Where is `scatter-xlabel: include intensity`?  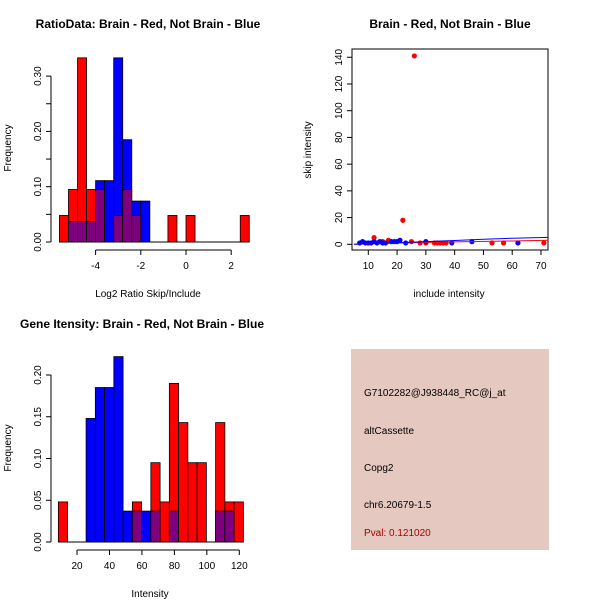 scatter-xlabel: include intensity is located at coordinates (448, 294).